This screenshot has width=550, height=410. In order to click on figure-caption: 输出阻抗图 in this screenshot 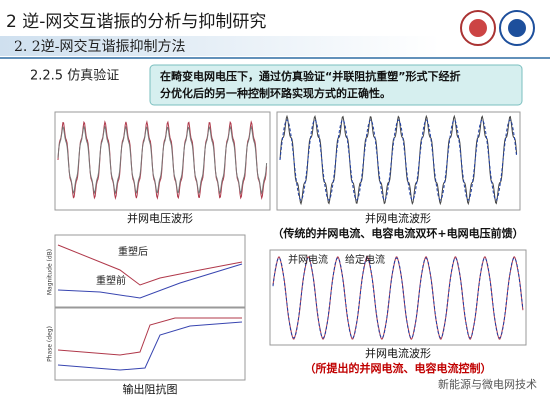, I will do `click(150, 389)`.